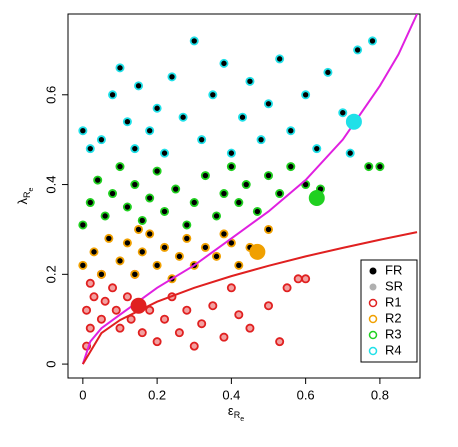 This screenshot has height=447, width=458. What do you see at coordinates (231, 394) in the screenshot?
I see `x-tick-label: 0.4` at bounding box center [231, 394].